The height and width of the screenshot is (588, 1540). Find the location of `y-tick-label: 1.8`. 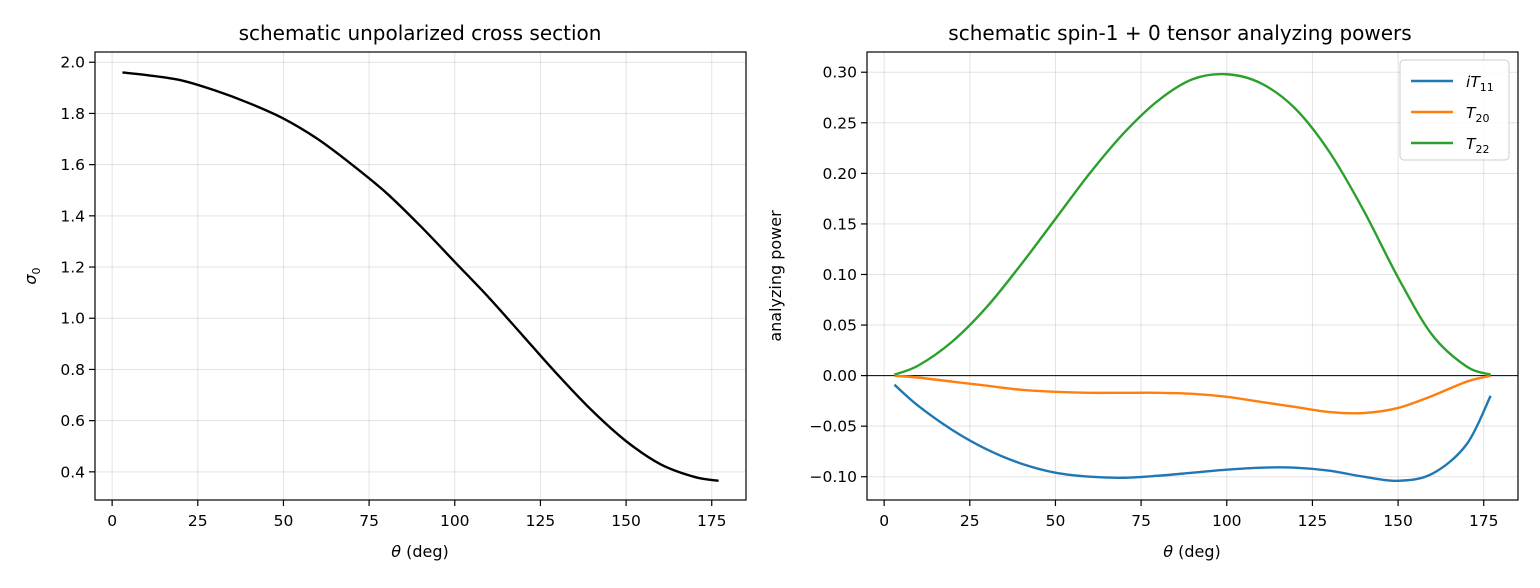

y-tick-label: 1.8 is located at coordinates (72, 114).